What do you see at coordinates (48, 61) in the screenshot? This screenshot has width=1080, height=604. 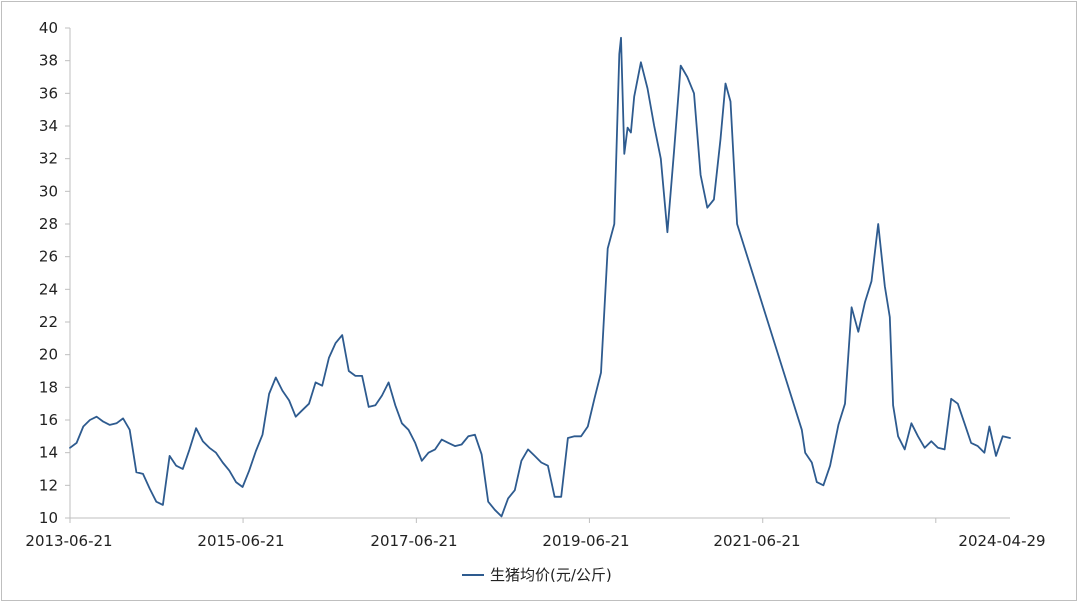 I see `y-tick-label: 38` at bounding box center [48, 61].